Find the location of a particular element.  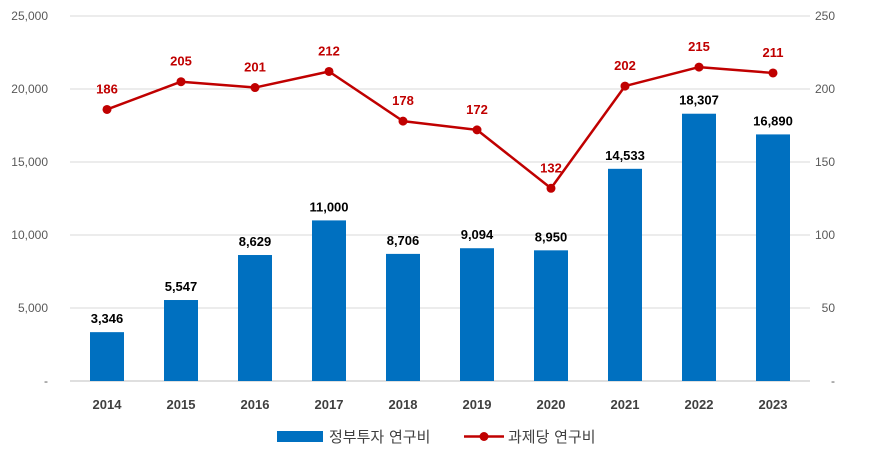

legend: 정부투자 연구비 과제당 연구비 is located at coordinates (436, 437).